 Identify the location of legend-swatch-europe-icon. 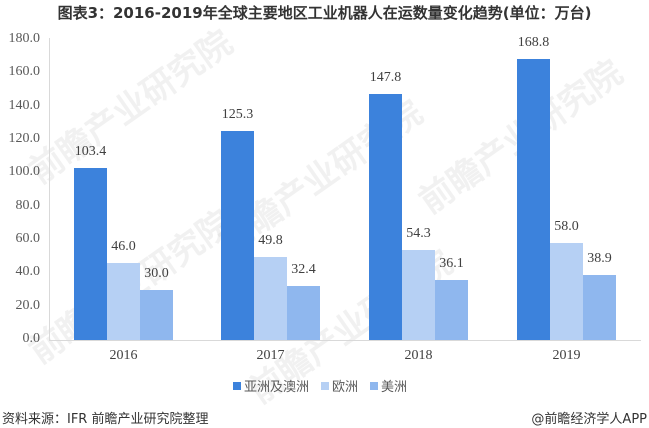
(325, 385).